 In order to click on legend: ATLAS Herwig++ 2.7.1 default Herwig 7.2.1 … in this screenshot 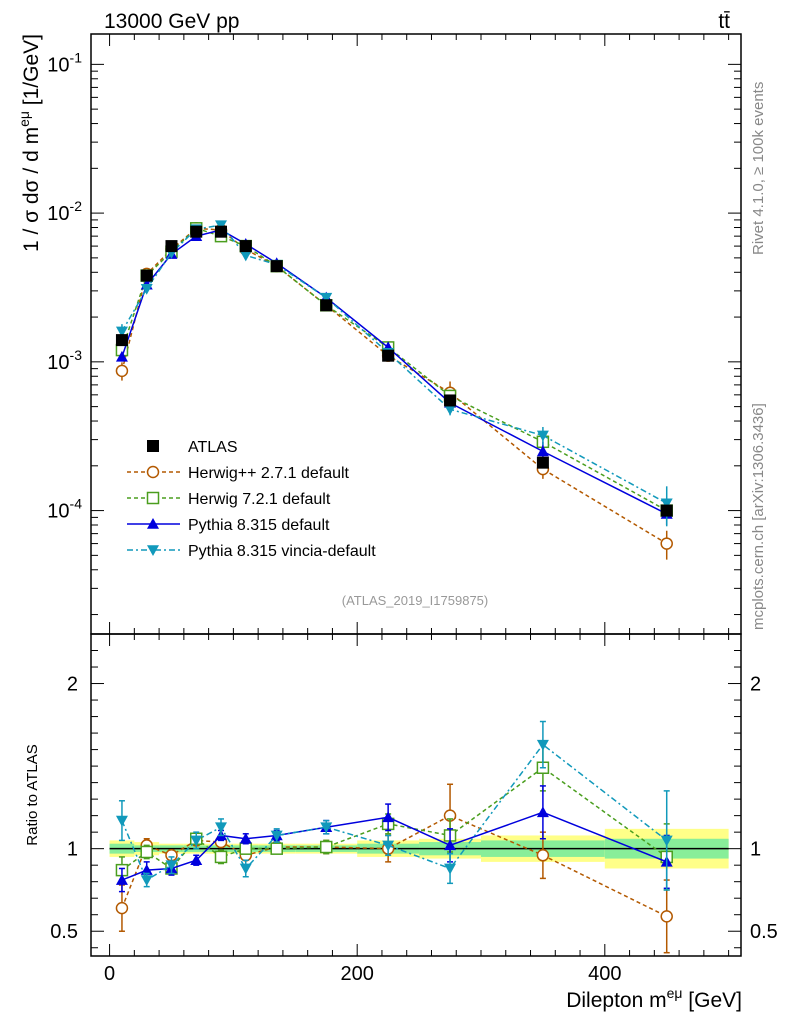, I will do `click(251, 499)`.